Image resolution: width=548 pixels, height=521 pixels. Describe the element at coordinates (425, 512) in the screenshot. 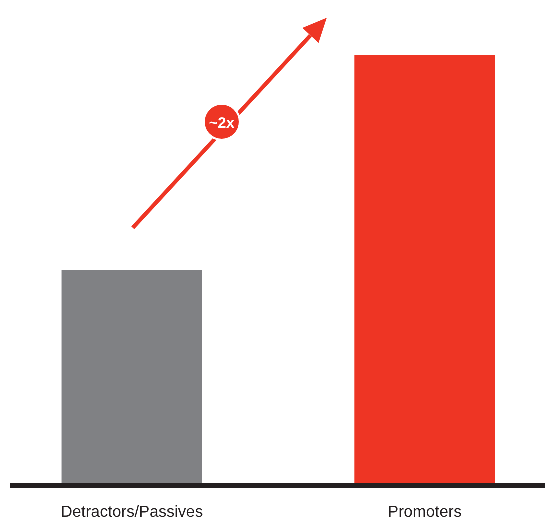

I see `x-tick-label: Promoters` at that location.